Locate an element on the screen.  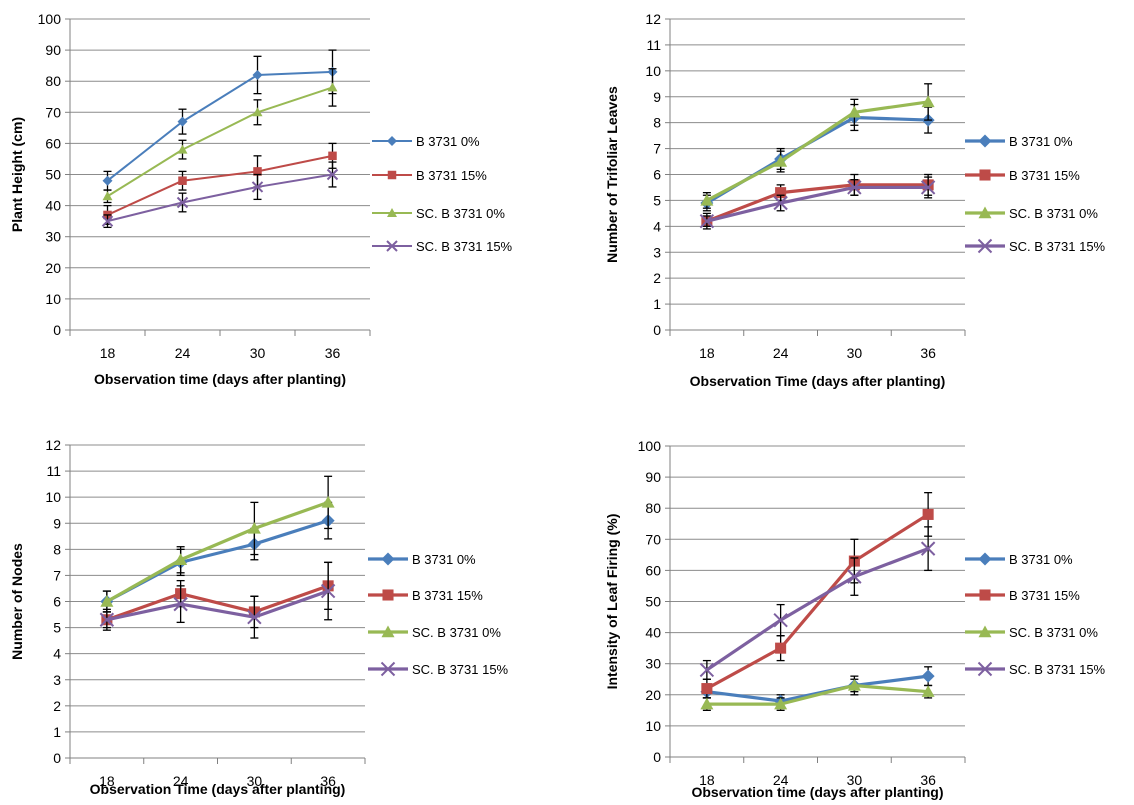
y-tick-label: 12 is located at coordinates (53, 445).